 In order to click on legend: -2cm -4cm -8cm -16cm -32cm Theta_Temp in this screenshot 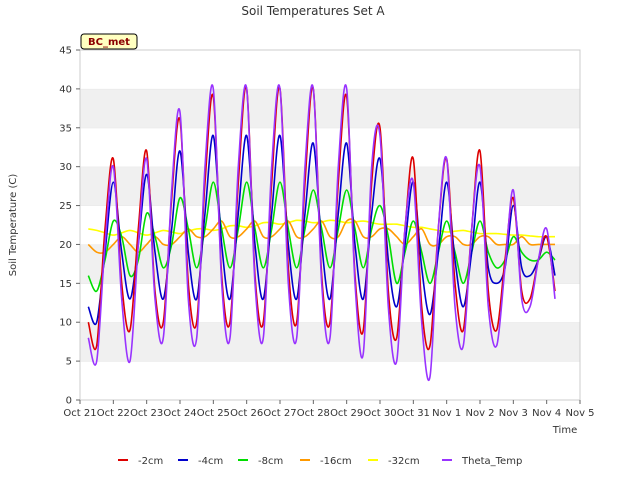, I will do `click(320, 461)`.